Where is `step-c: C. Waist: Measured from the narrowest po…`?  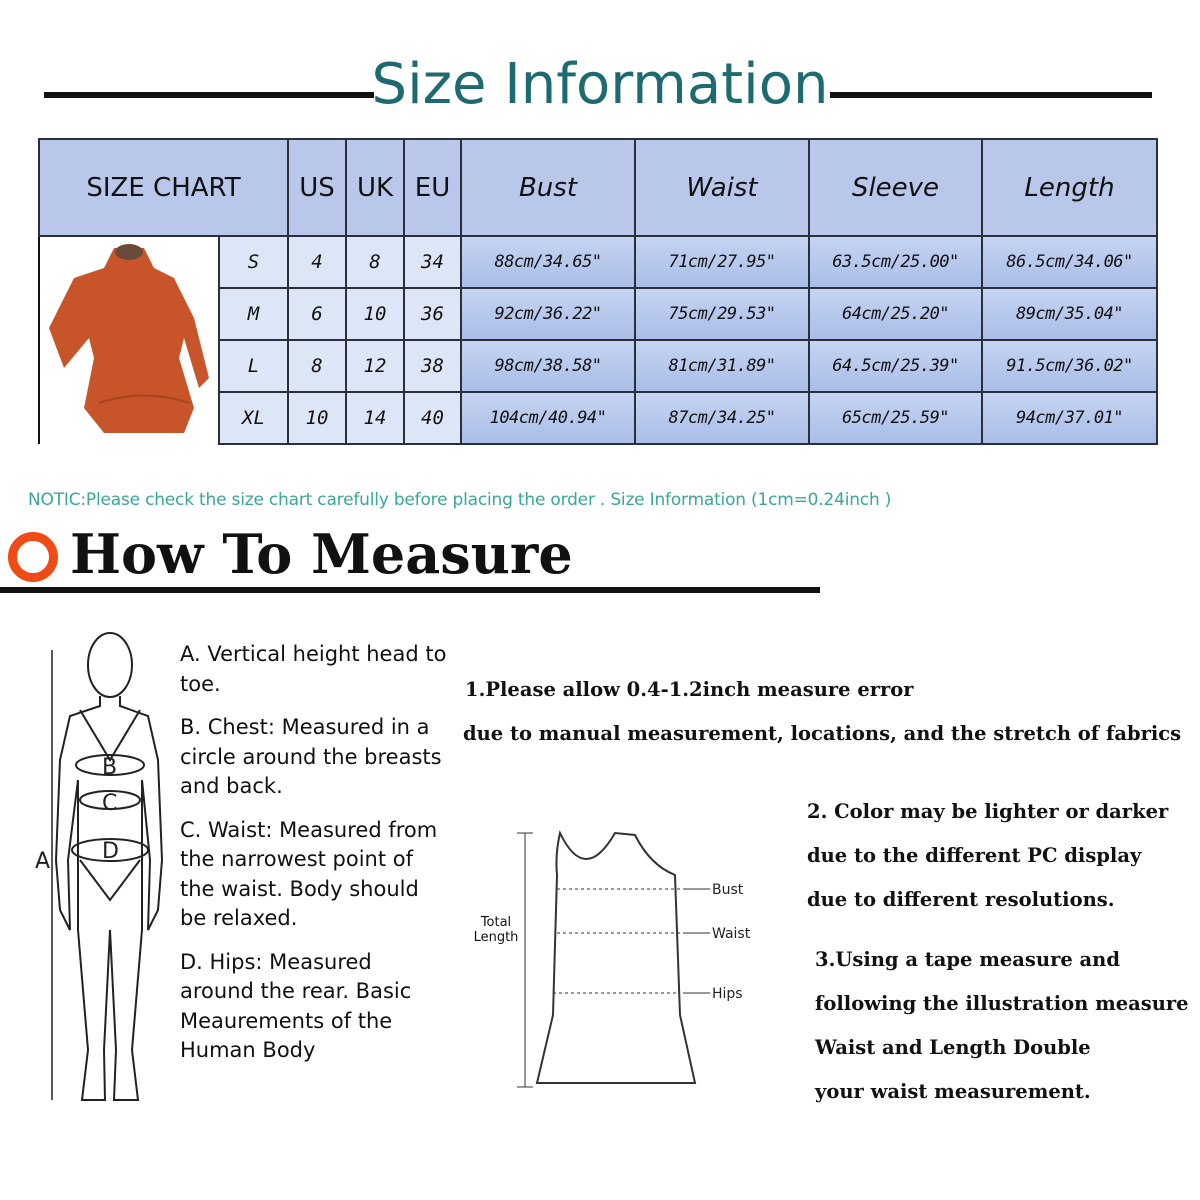 step-c: C. Waist: Measured from the narrowest po… is located at coordinates (309, 874).